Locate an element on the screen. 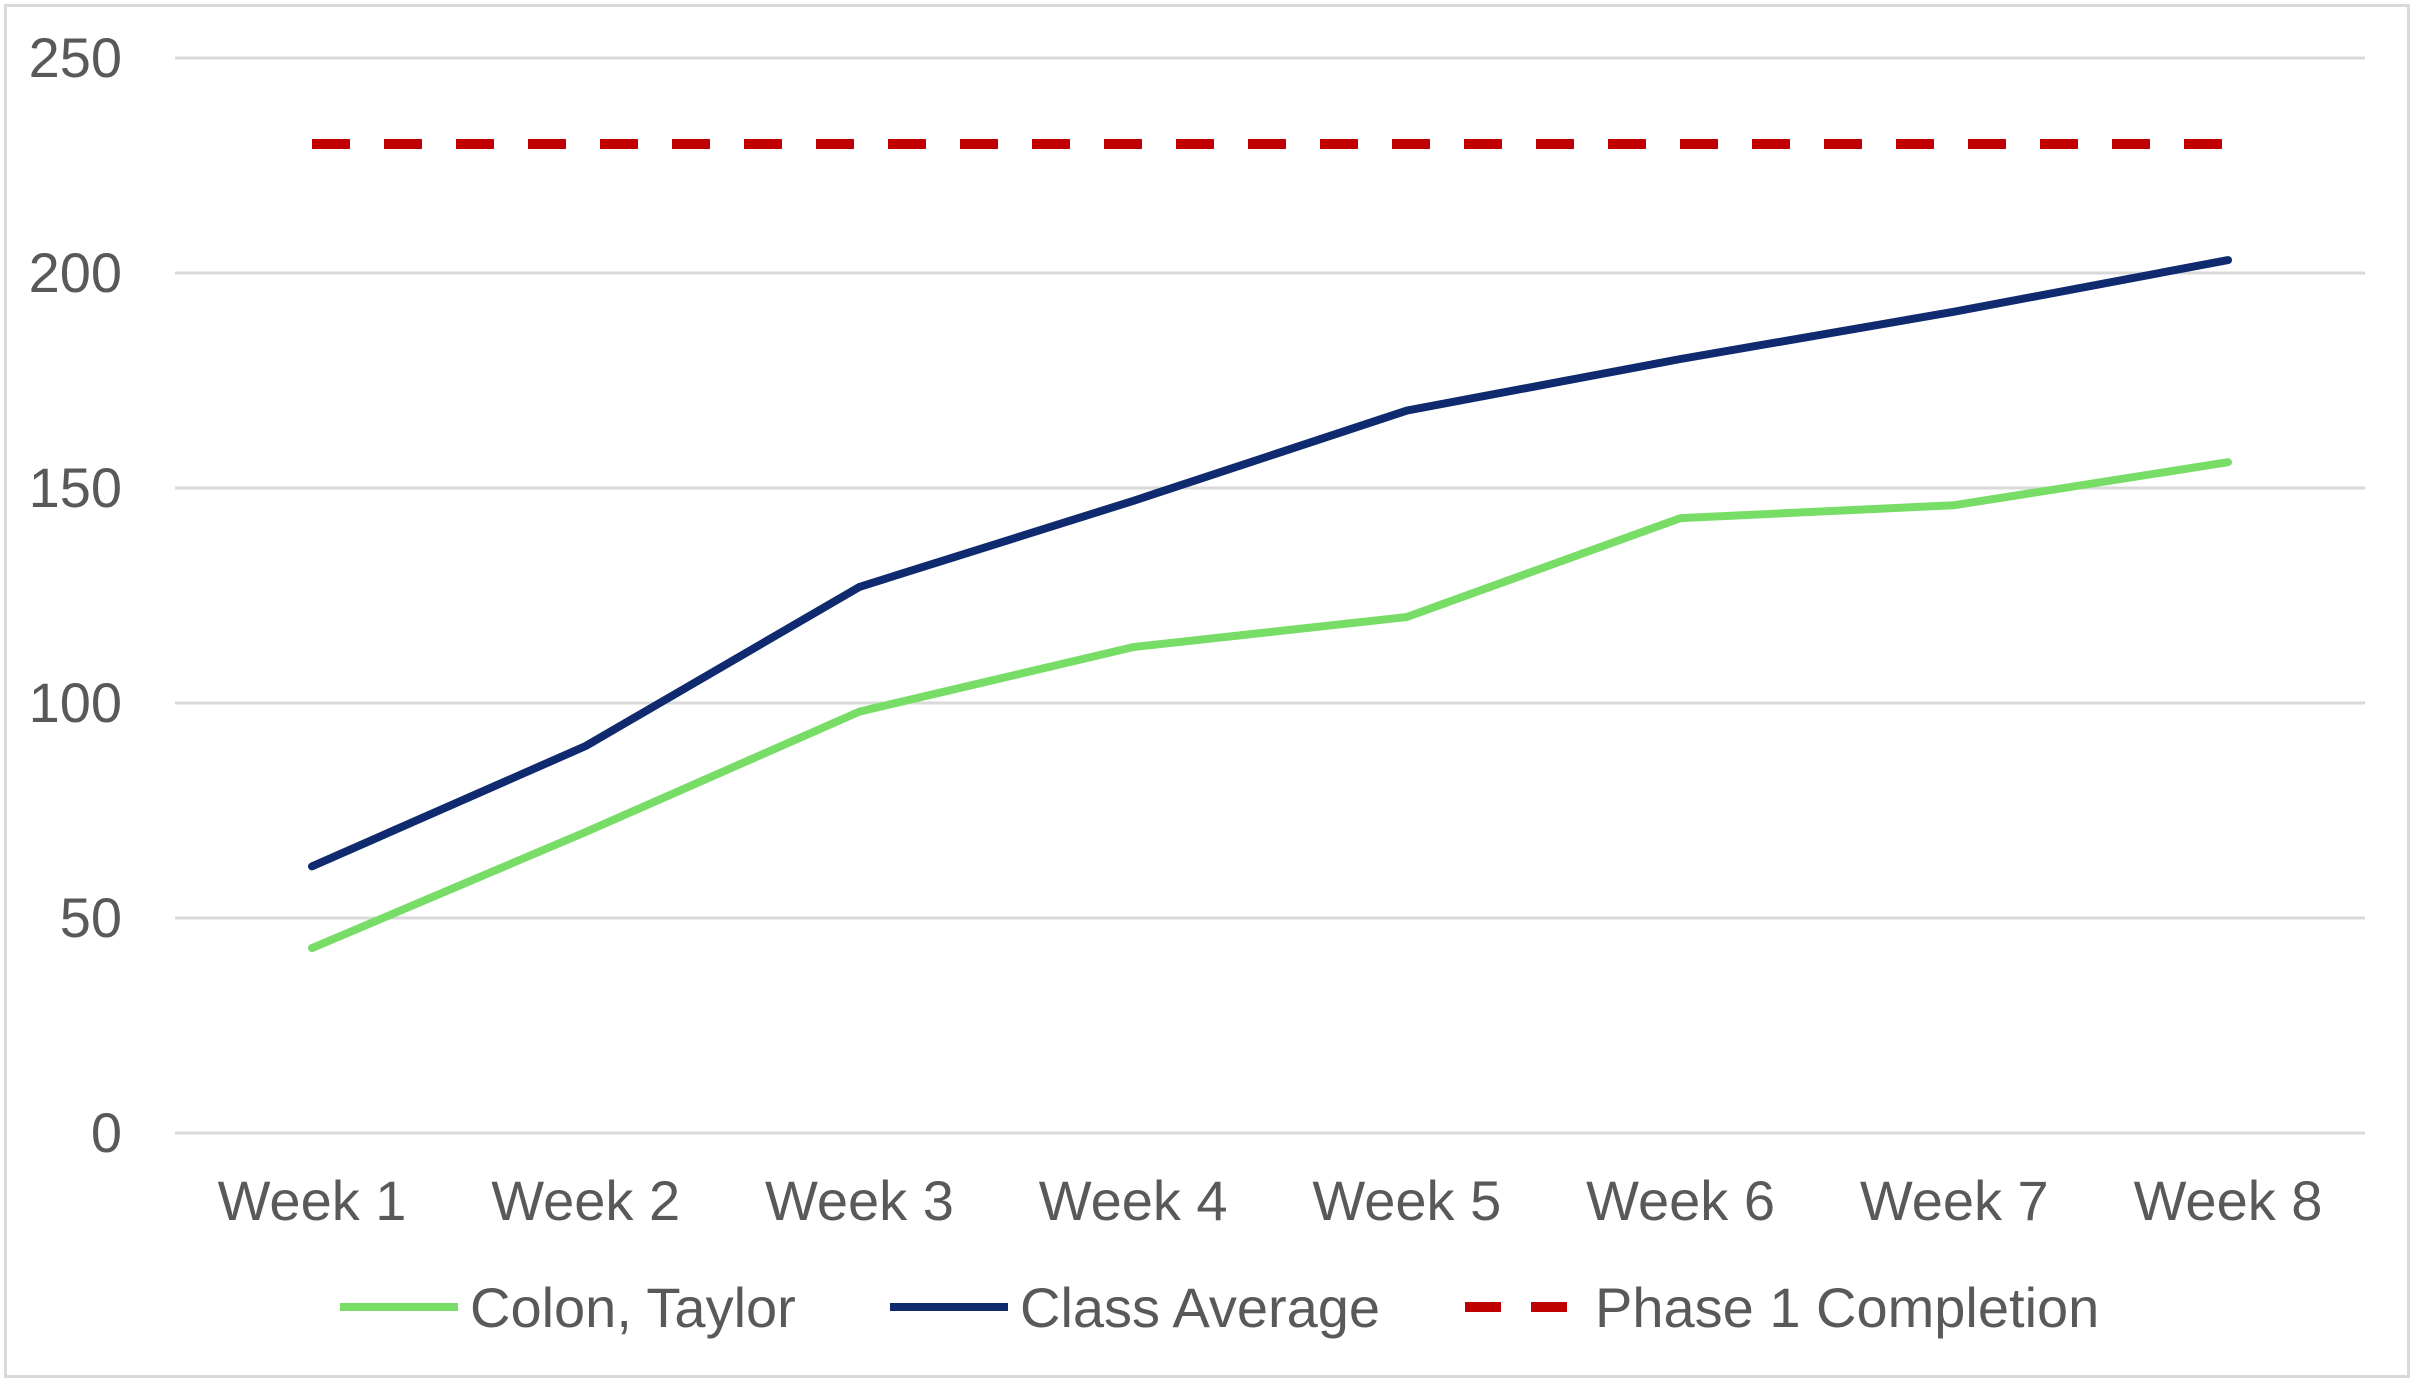  x-tick-label: Week 2 is located at coordinates (585, 1200).